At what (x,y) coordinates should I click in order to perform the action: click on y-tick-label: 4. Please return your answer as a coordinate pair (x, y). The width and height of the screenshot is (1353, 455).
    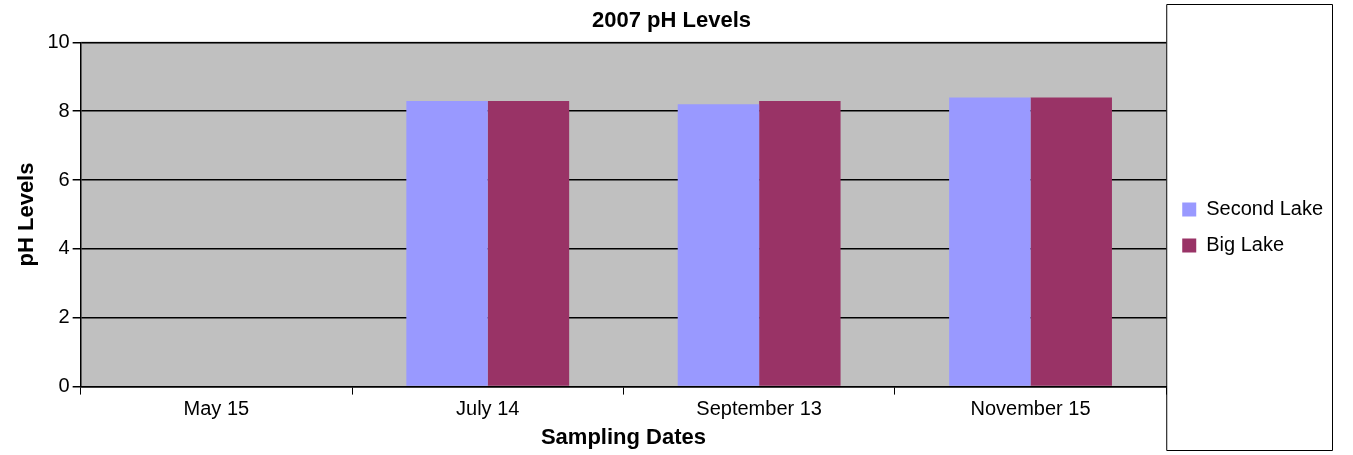
    Looking at the image, I should click on (64, 247).